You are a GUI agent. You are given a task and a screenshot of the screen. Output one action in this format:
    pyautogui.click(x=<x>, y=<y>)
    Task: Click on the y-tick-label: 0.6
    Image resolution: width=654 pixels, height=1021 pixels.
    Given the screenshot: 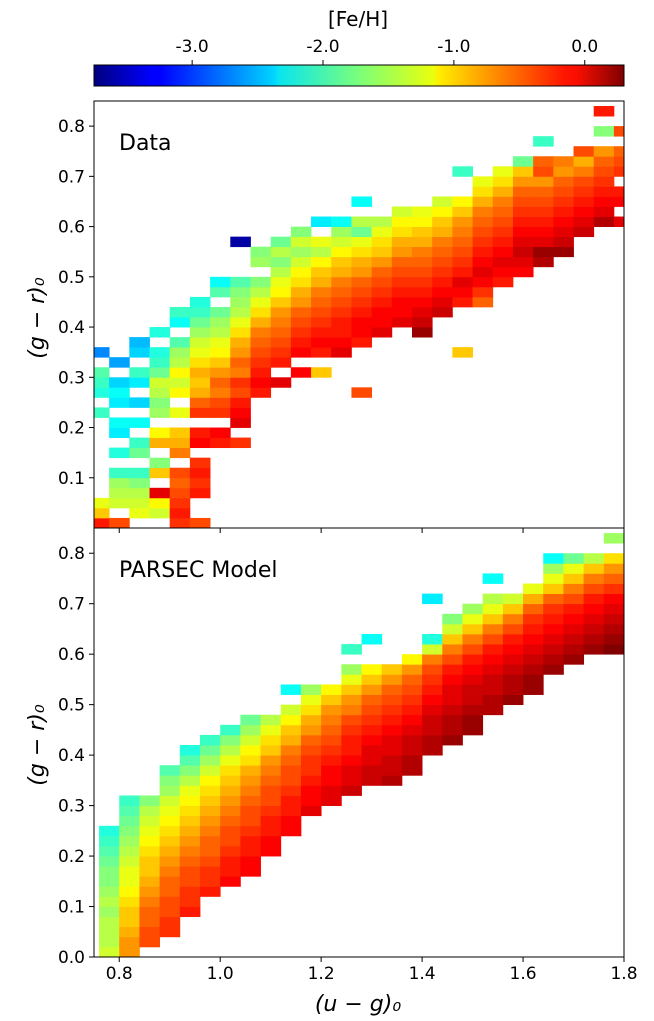 What is the action you would take?
    pyautogui.click(x=71, y=228)
    